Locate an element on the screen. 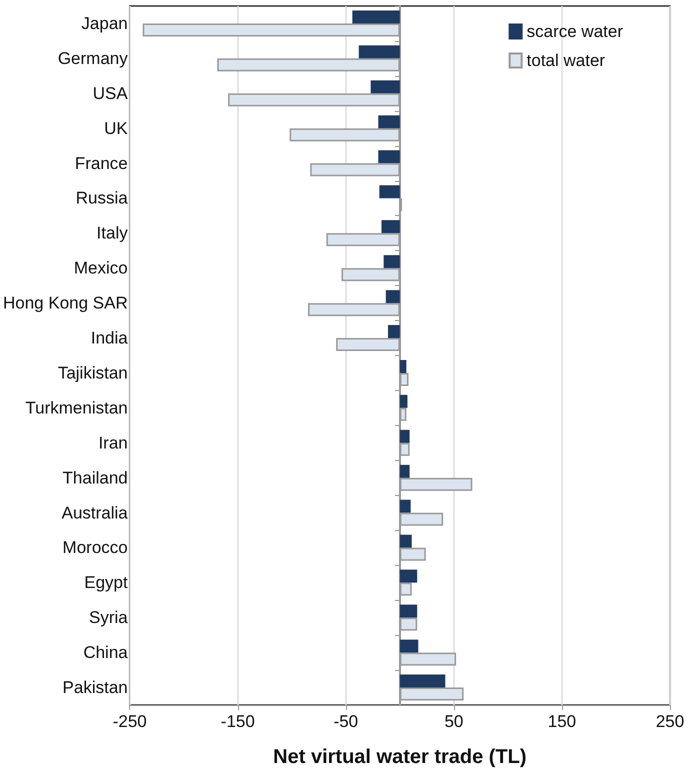  legend-label: scarce water is located at coordinates (575, 31).